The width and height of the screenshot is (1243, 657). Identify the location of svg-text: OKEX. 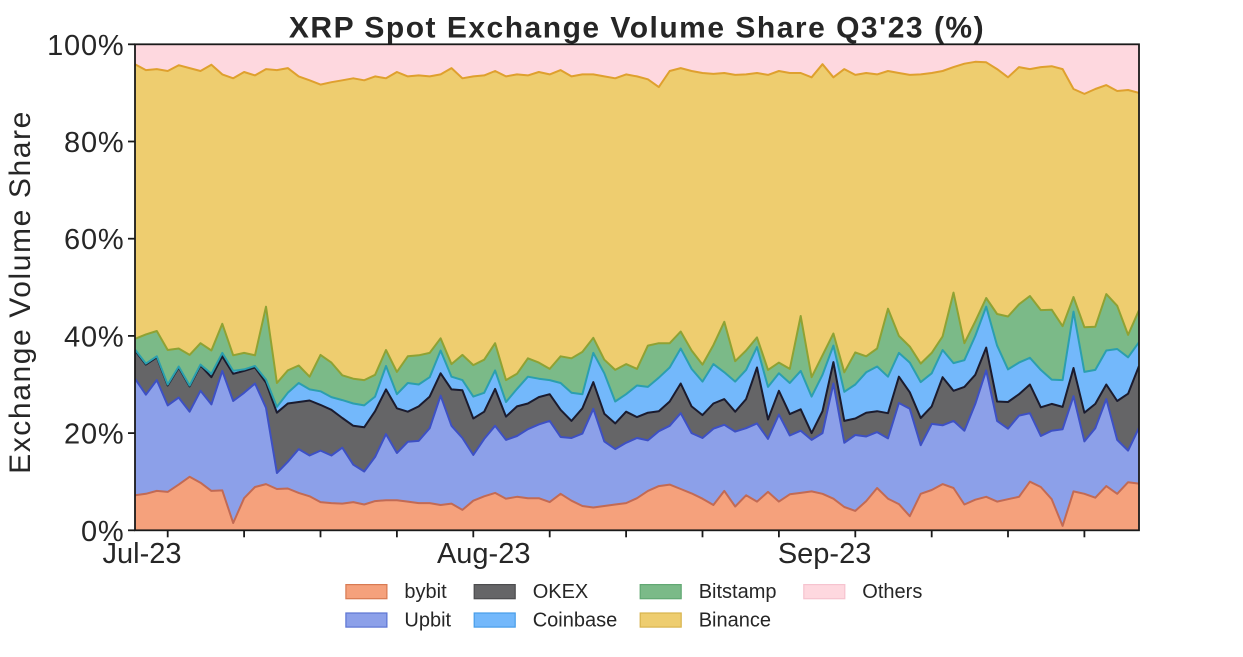
(561, 592).